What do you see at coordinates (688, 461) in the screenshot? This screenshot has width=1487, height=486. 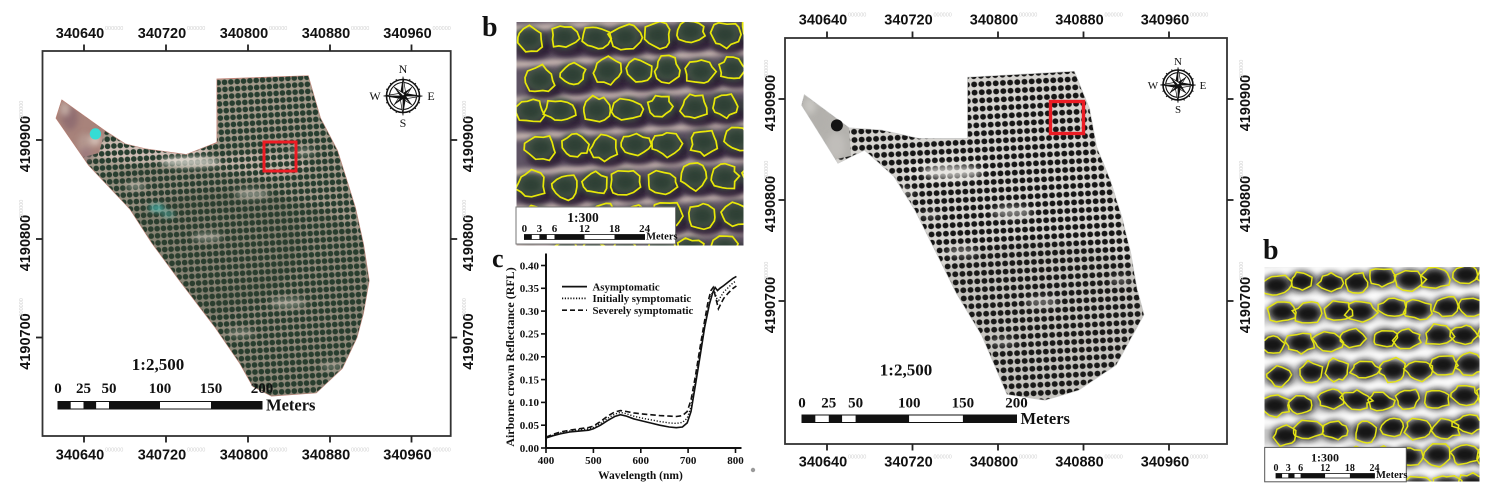 I see `svg-text: 700` at bounding box center [688, 461].